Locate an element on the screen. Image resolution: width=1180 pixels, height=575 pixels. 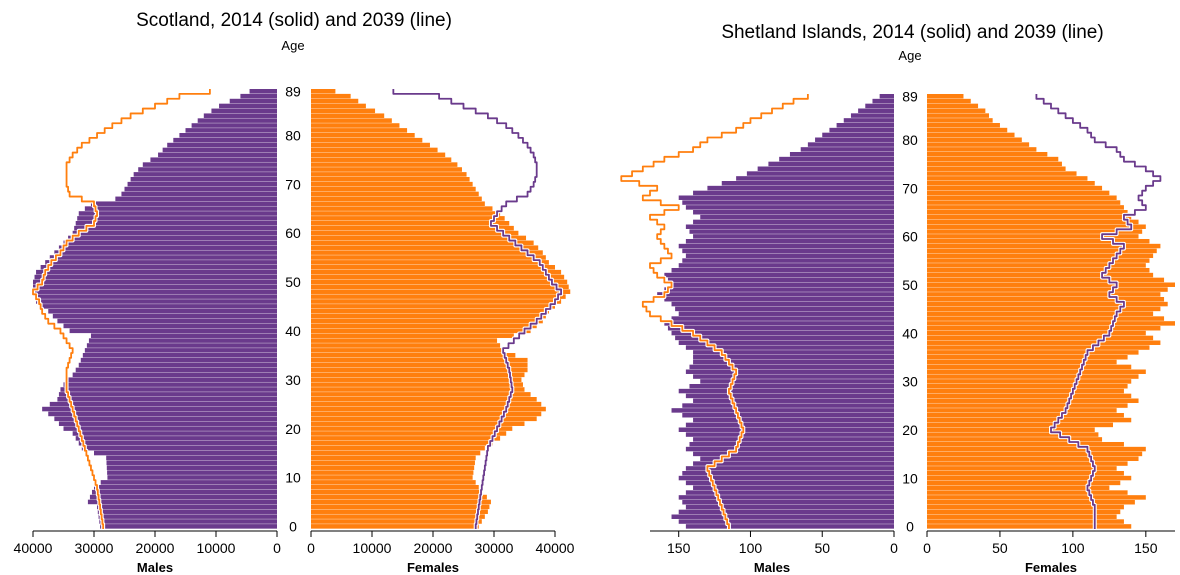
age-tick-label: 89 is located at coordinates (910, 96).